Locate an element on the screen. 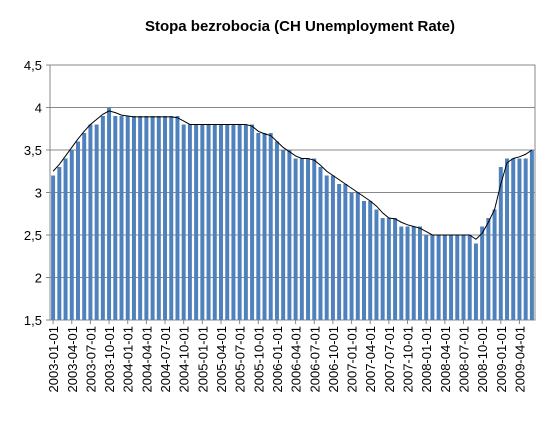 The height and width of the screenshot is (434, 555). y-tick-label: 3 is located at coordinates (38, 193).